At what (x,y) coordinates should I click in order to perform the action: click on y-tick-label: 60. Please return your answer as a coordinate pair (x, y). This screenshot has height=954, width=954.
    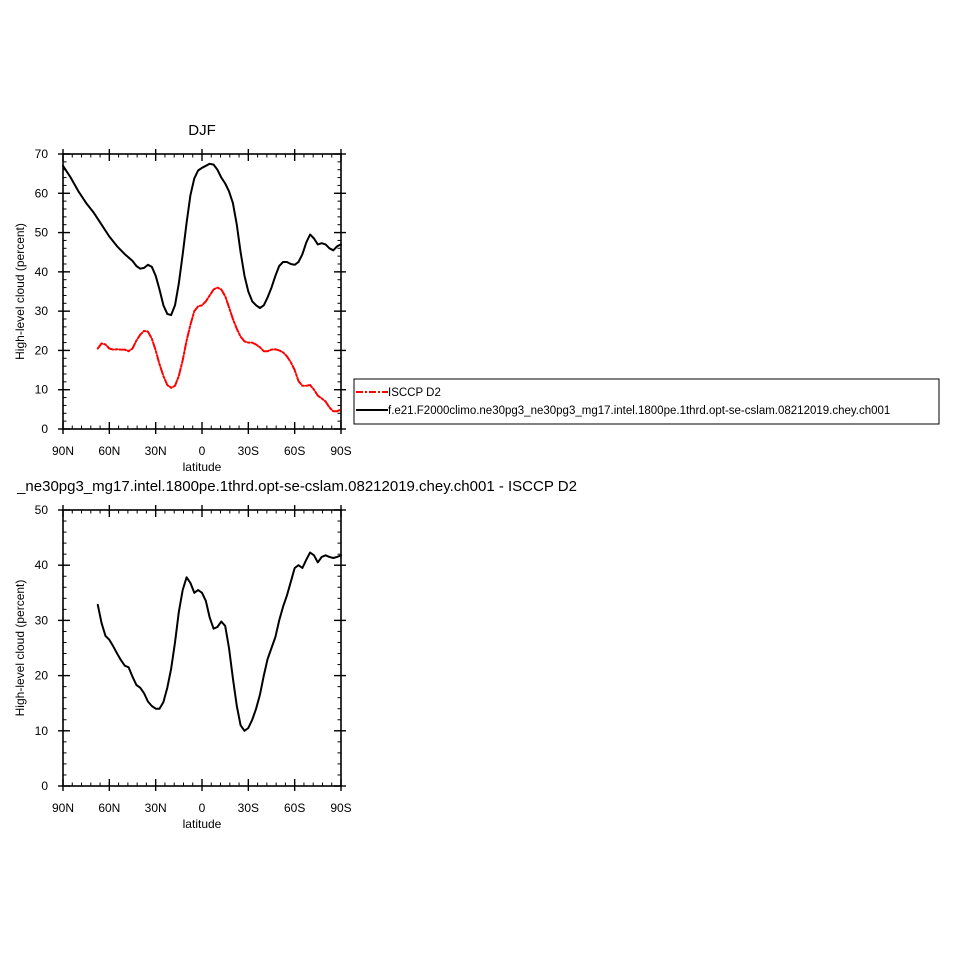
    Looking at the image, I should click on (42, 193).